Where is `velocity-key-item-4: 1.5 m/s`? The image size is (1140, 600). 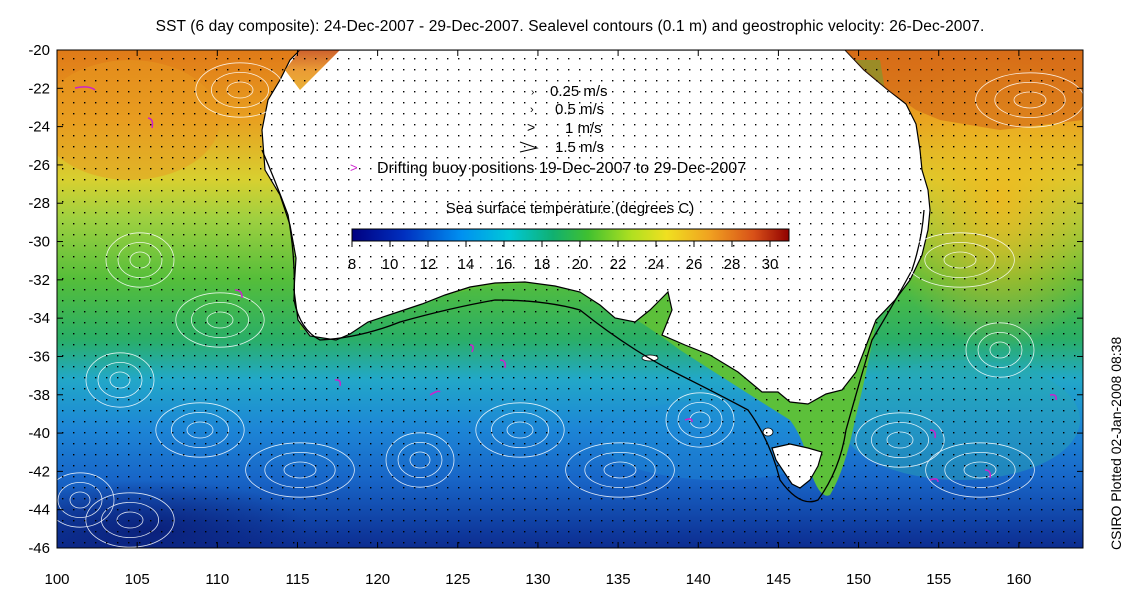
velocity-key-item-4: 1.5 m/s is located at coordinates (579, 147).